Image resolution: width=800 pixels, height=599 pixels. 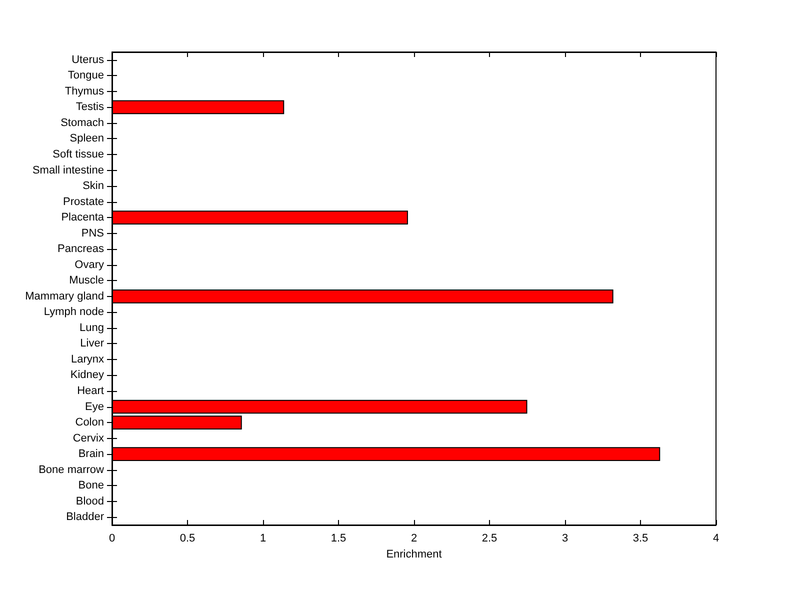 I want to click on y-tick-label: Pancreas, so click(x=81, y=249).